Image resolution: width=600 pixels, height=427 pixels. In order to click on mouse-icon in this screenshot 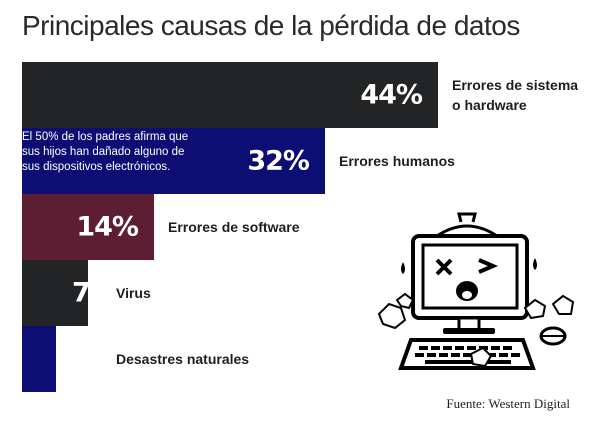, I will do `click(553, 336)`.